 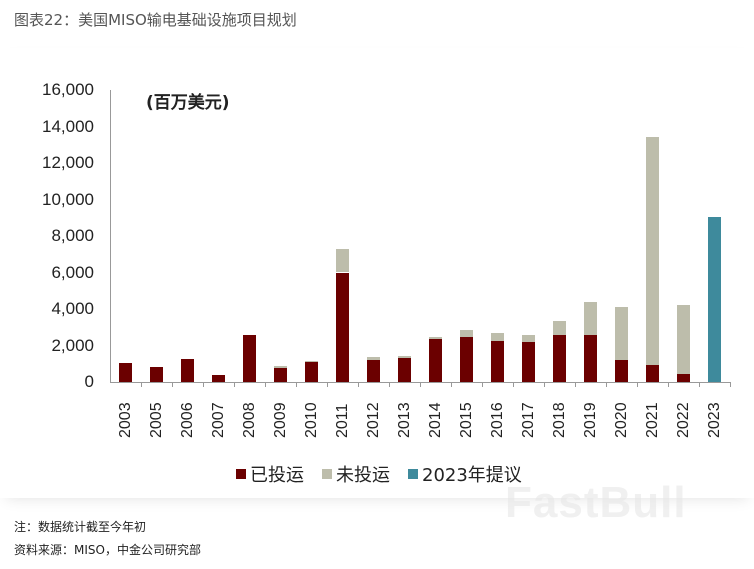 I want to click on x-tick-label: 2008, so click(x=249, y=420).